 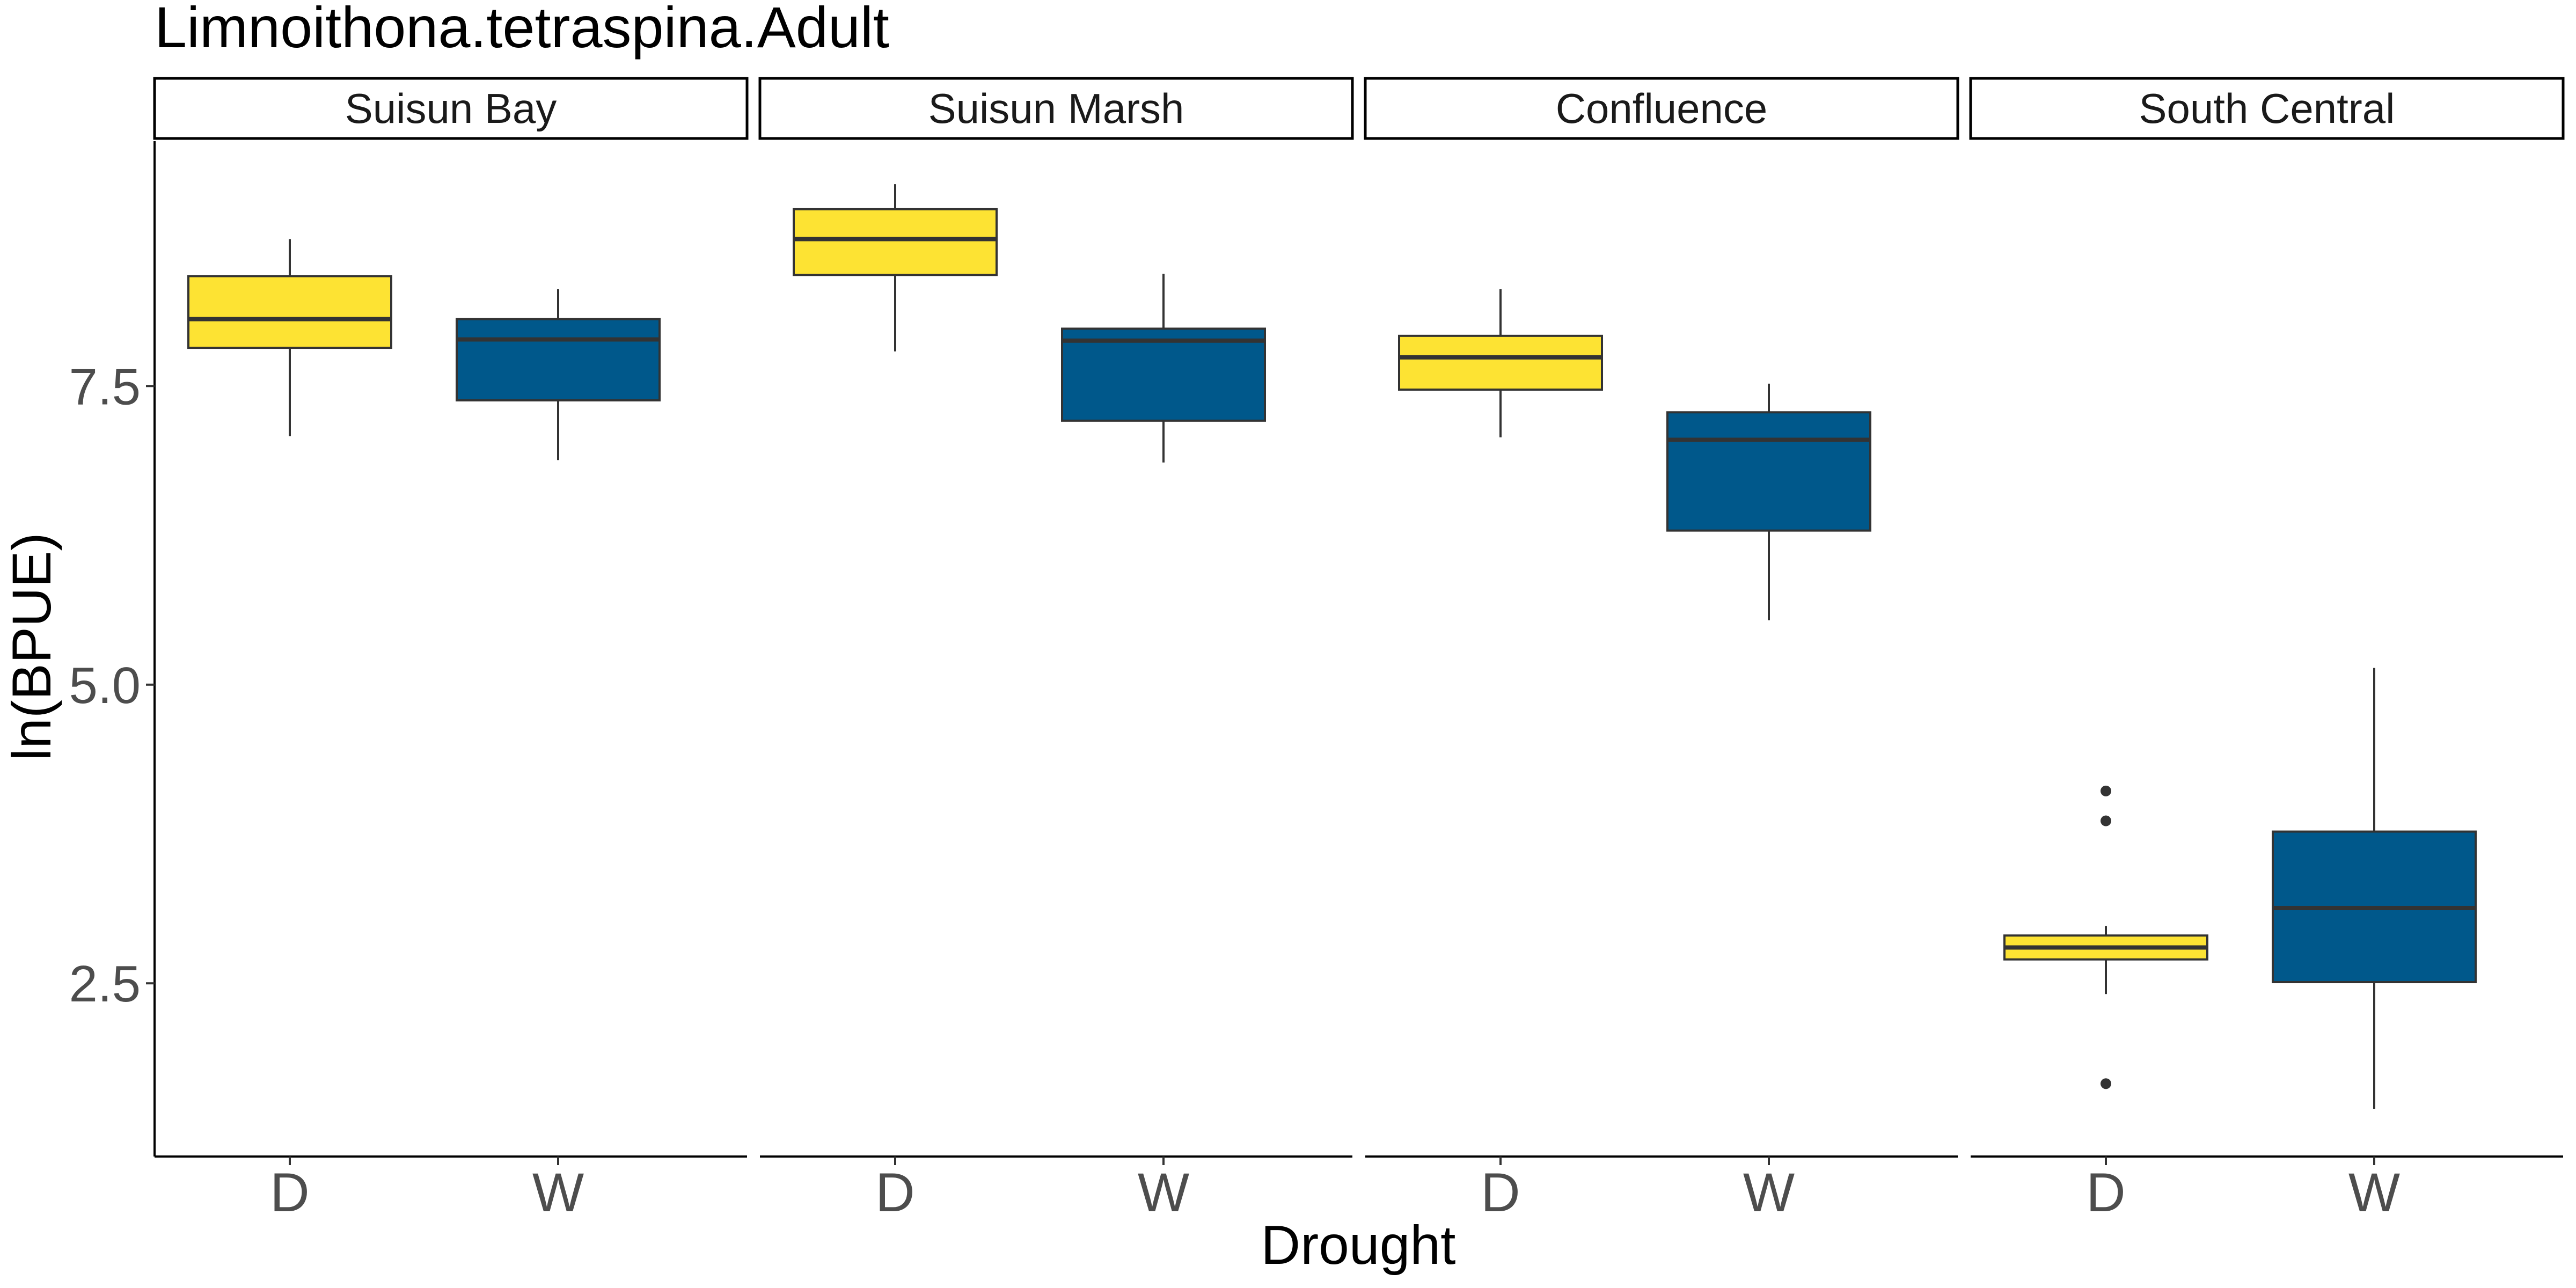 I want to click on y-tick-label: 2.5, so click(x=105, y=984).